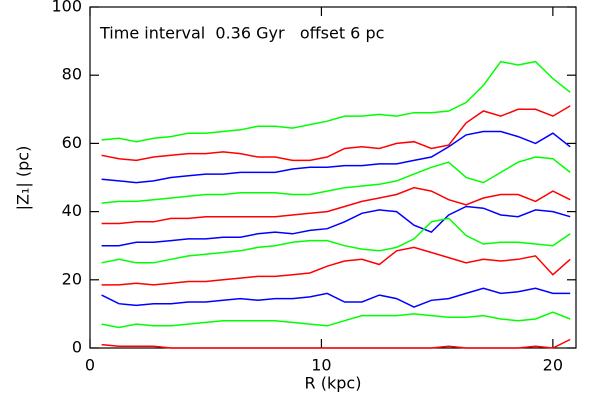 This screenshot has width=600, height=403. Describe the element at coordinates (321, 365) in the screenshot. I see `x-tick-label: 10` at that location.